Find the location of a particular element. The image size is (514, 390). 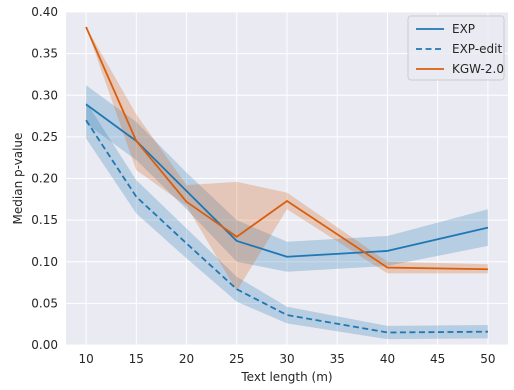

legend-box is located at coordinates (456, 48).